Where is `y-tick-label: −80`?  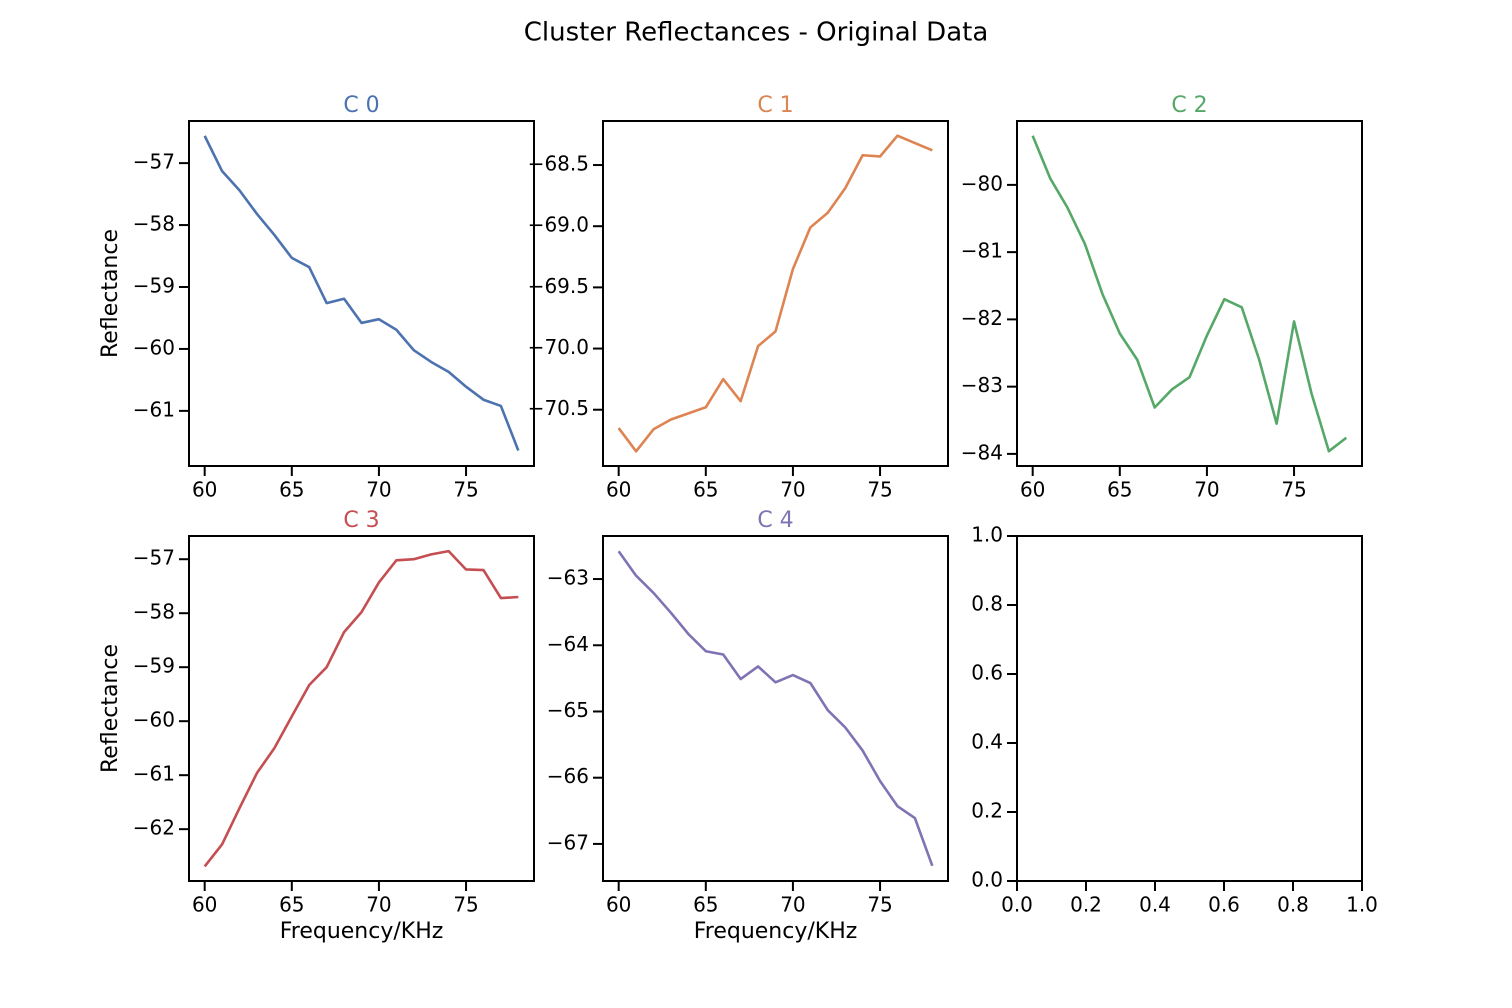 y-tick-label: −80 is located at coordinates (982, 183).